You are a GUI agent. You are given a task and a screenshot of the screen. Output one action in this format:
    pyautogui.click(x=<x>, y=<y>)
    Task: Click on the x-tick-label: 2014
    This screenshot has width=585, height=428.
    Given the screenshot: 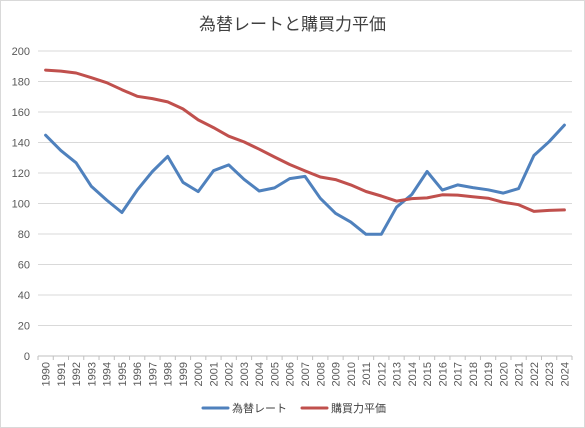 What is the action you would take?
    pyautogui.click(x=413, y=374)
    